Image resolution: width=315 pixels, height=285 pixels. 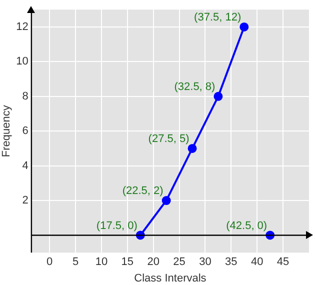 I want to click on y-tick-label: 4, so click(x=25, y=166).